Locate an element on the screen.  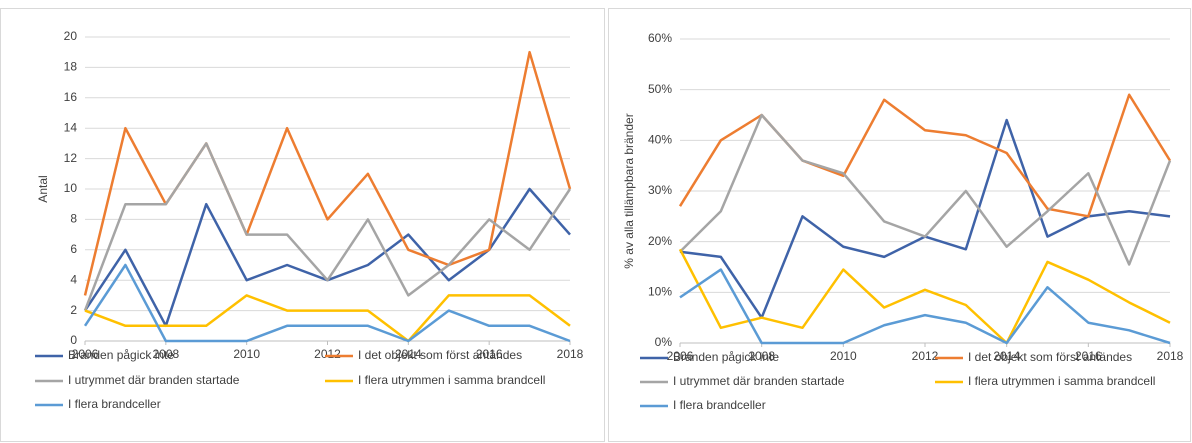
y-tick-label: 60% is located at coordinates (660, 38).